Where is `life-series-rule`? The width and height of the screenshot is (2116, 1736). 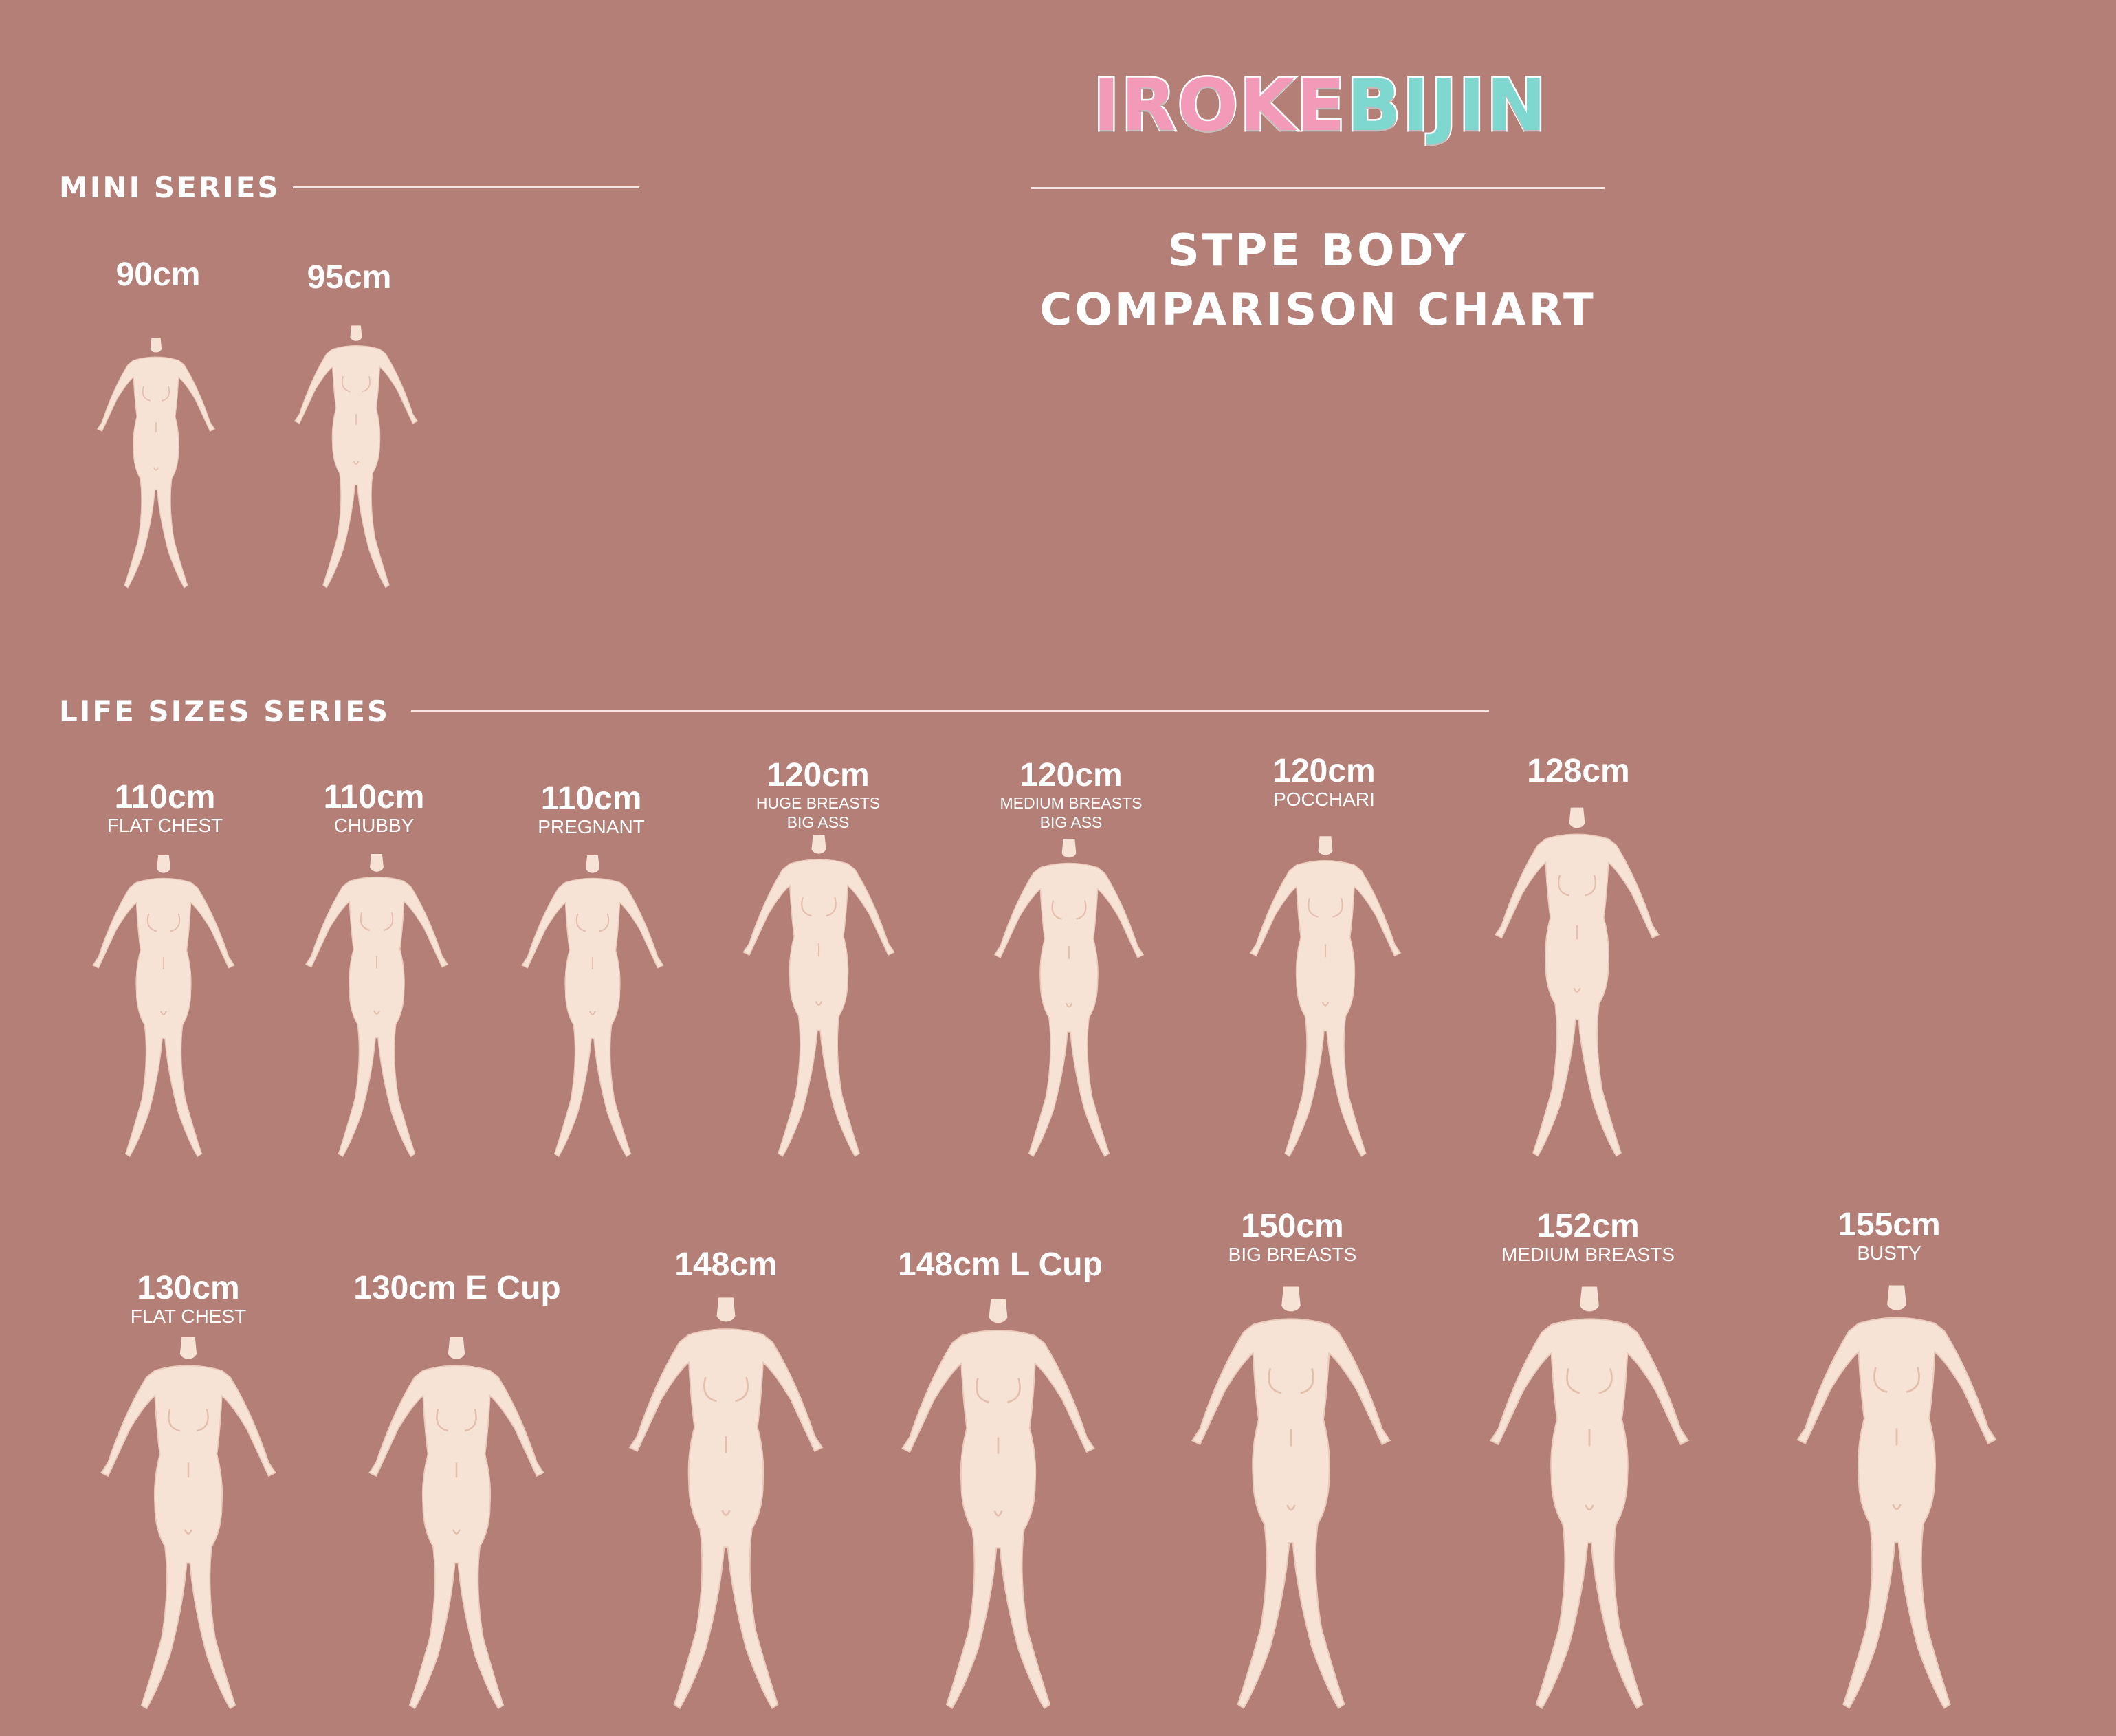 life-series-rule is located at coordinates (950, 711).